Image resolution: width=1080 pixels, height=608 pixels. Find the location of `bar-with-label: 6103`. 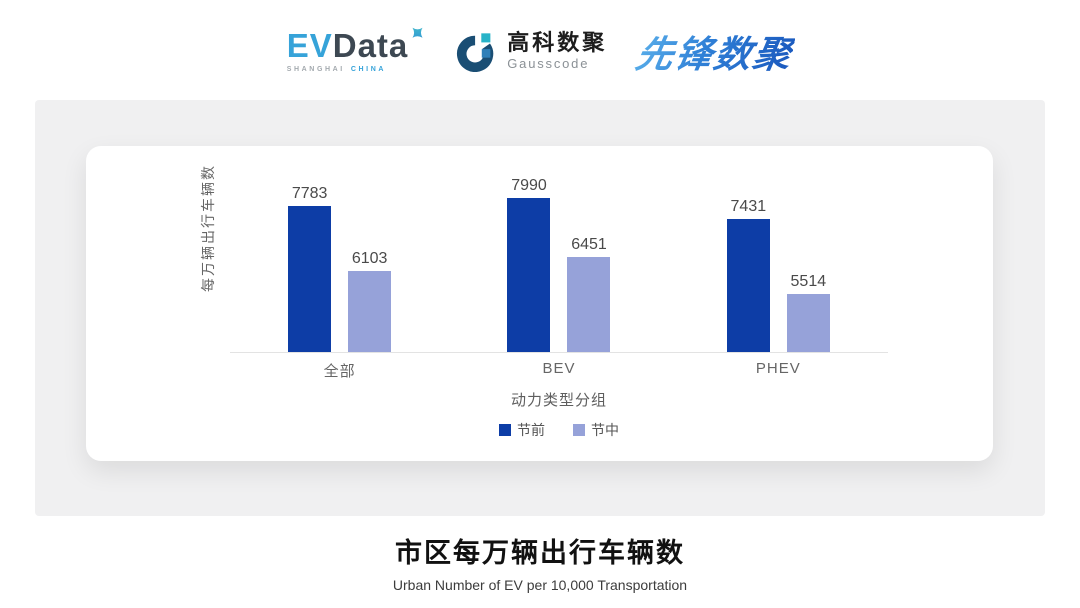

bar-with-label: 6103 is located at coordinates (370, 301).